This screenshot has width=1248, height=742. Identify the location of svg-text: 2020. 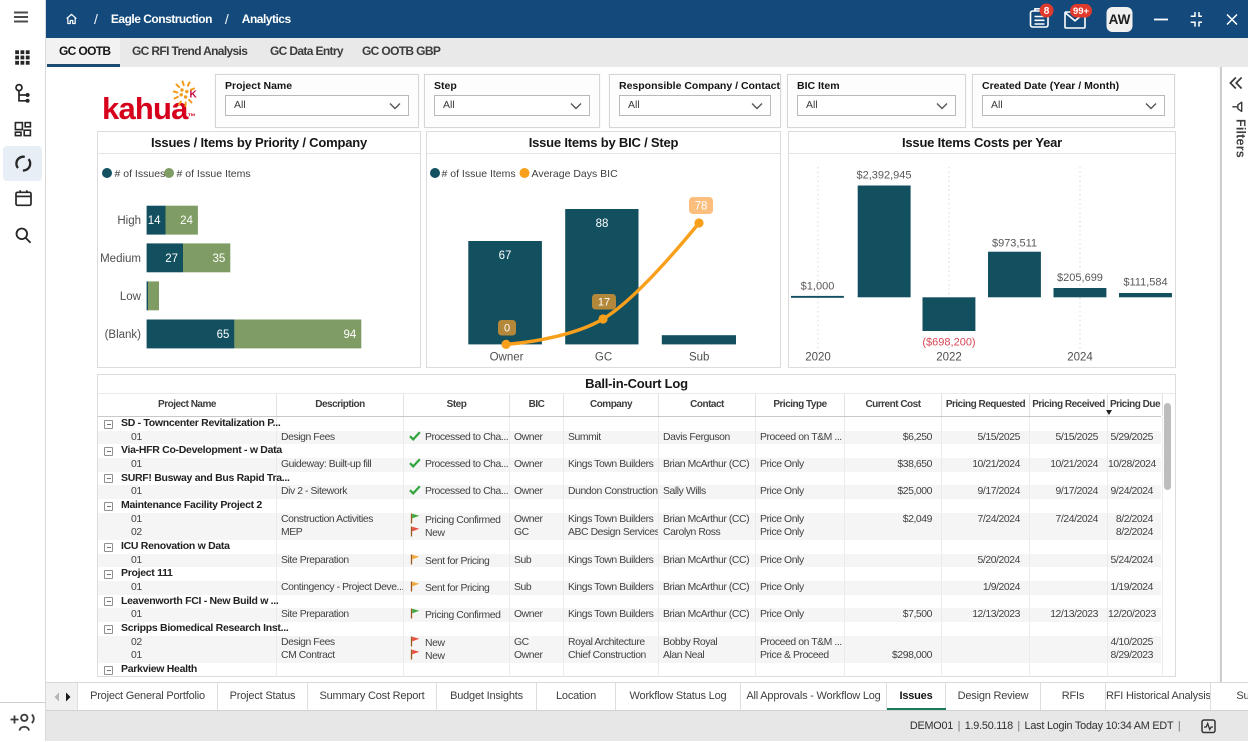
(818, 358).